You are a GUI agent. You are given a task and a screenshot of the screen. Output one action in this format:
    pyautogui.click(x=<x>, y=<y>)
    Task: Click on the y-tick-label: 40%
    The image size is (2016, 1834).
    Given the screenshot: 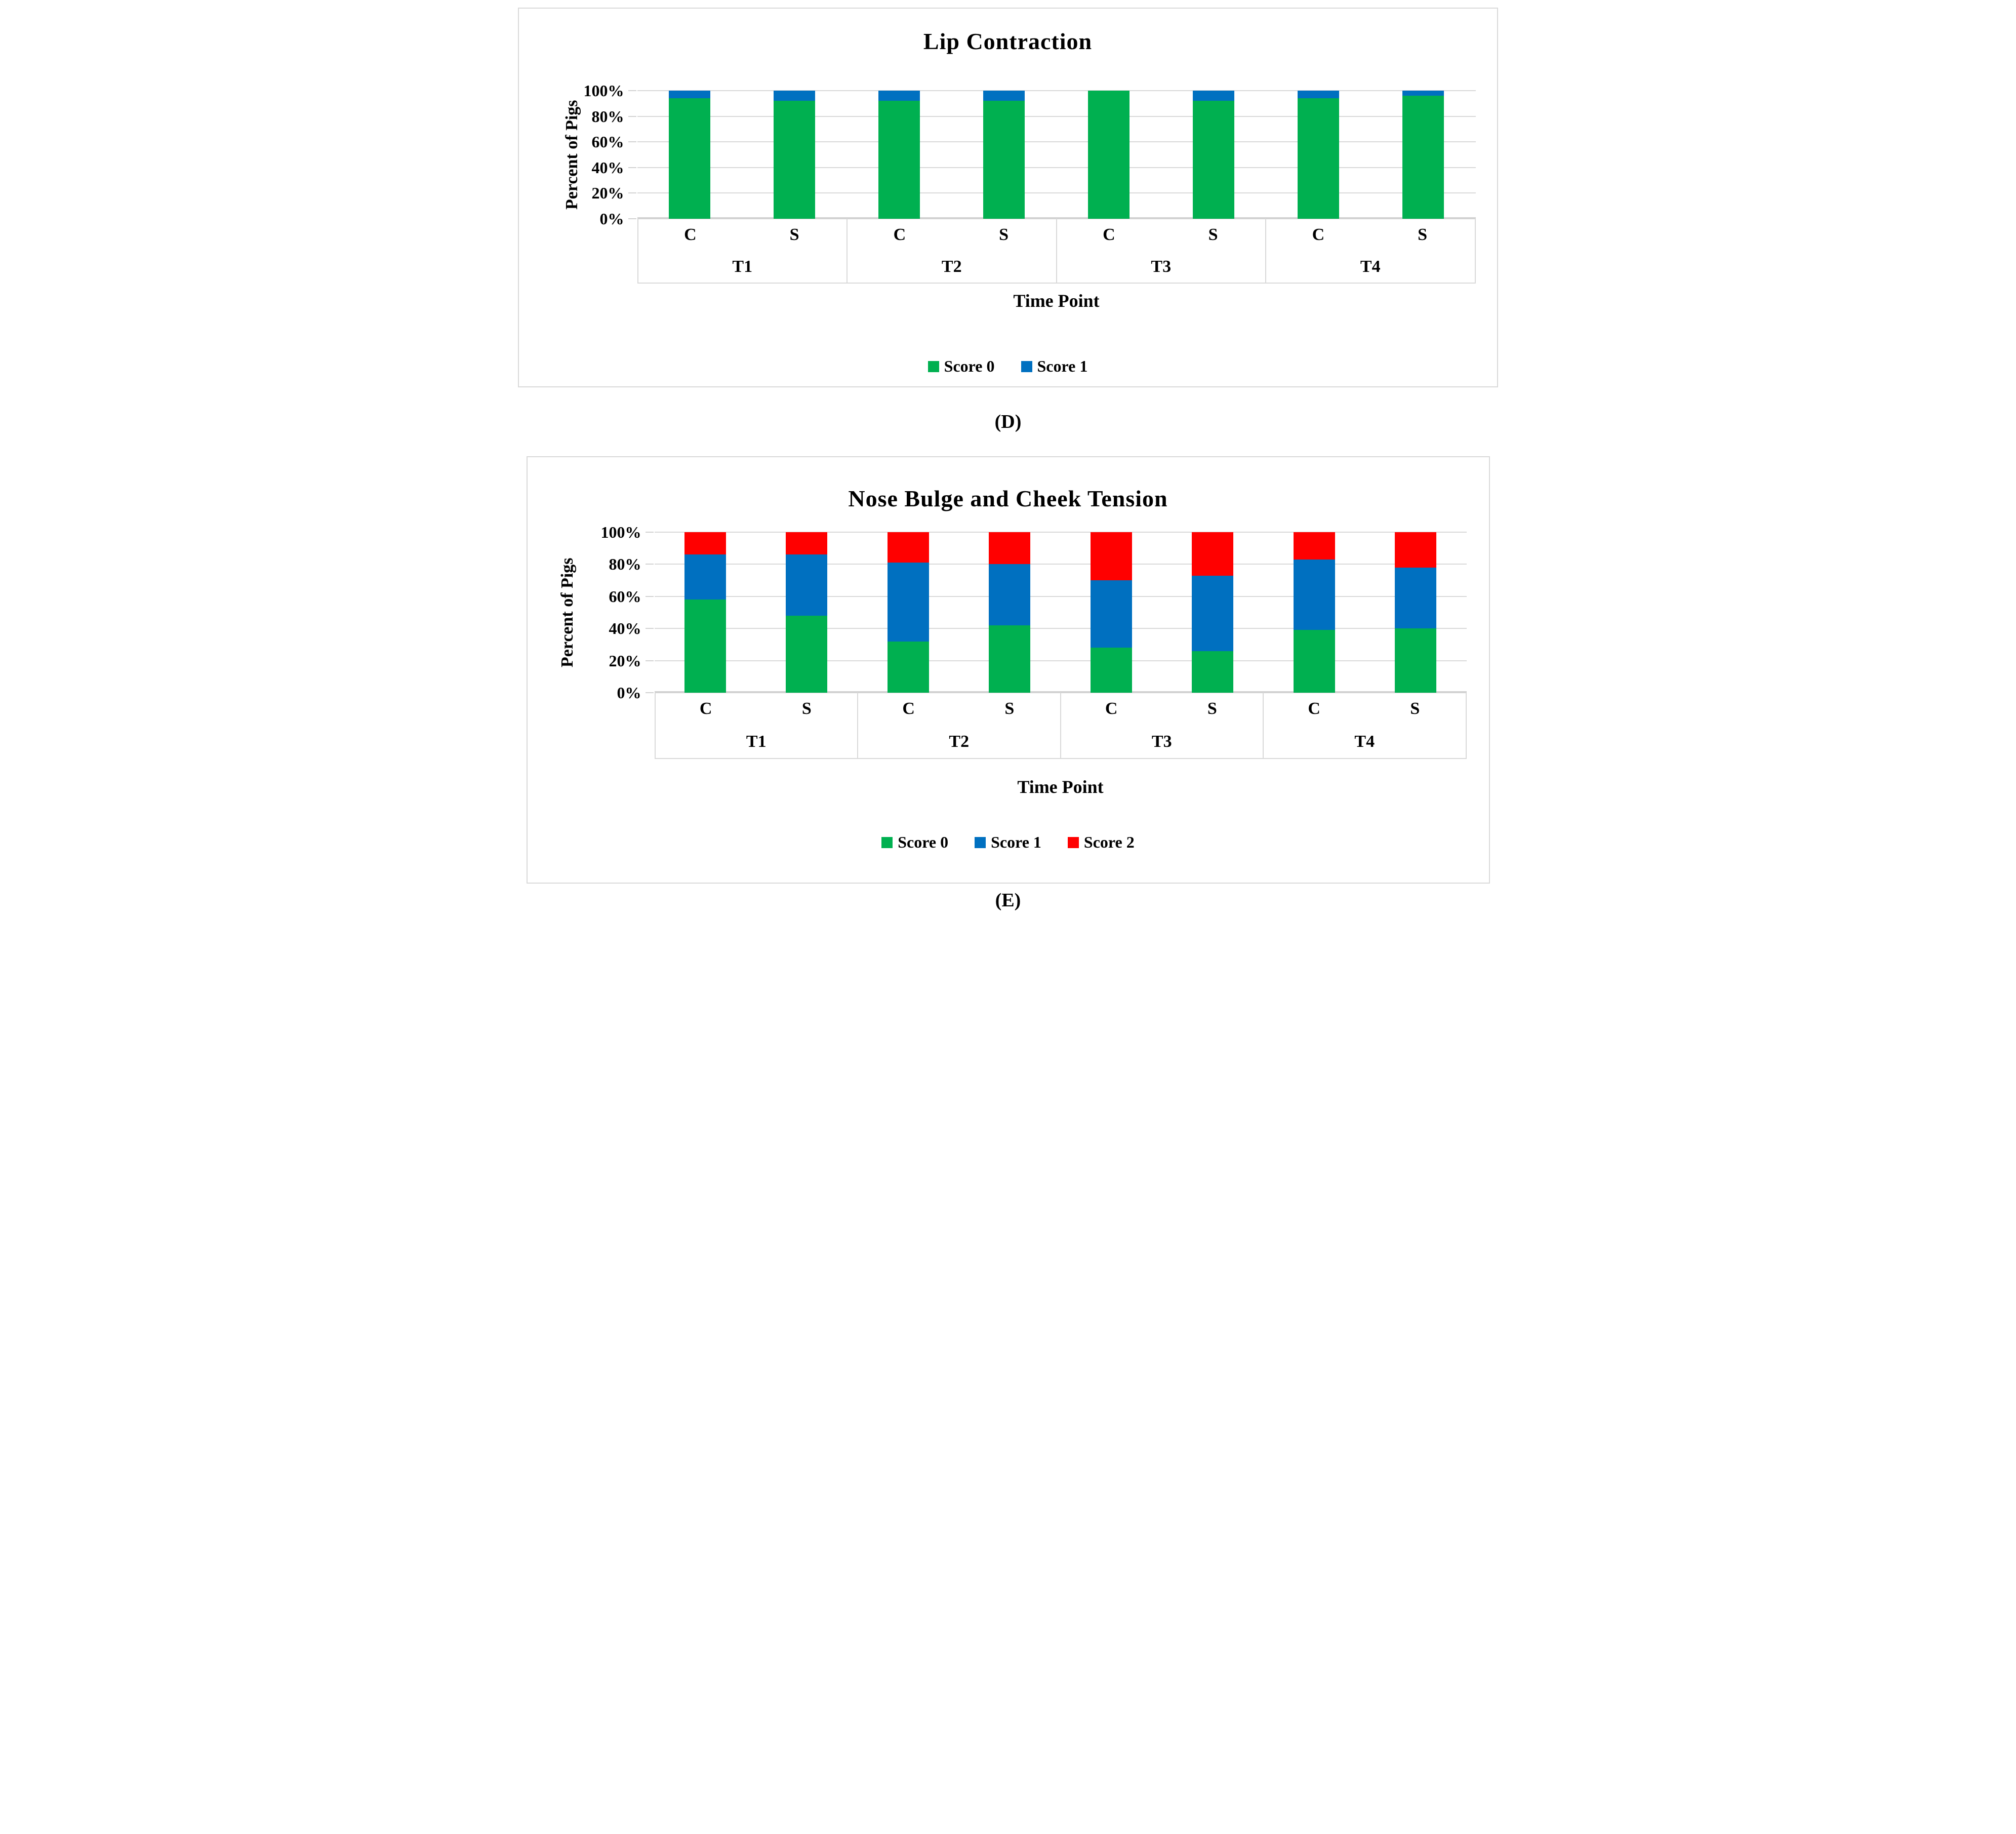 What is the action you would take?
    pyautogui.click(x=625, y=628)
    